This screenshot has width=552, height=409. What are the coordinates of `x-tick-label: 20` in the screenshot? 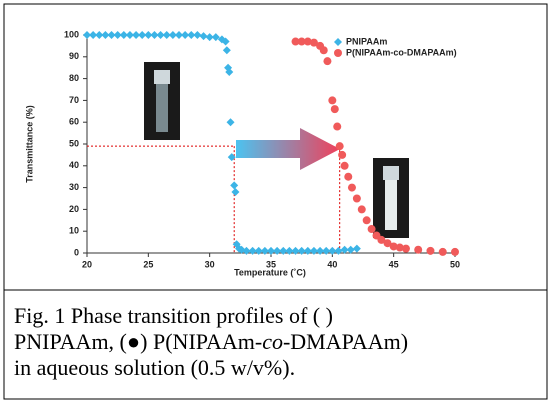 It's located at (87, 264).